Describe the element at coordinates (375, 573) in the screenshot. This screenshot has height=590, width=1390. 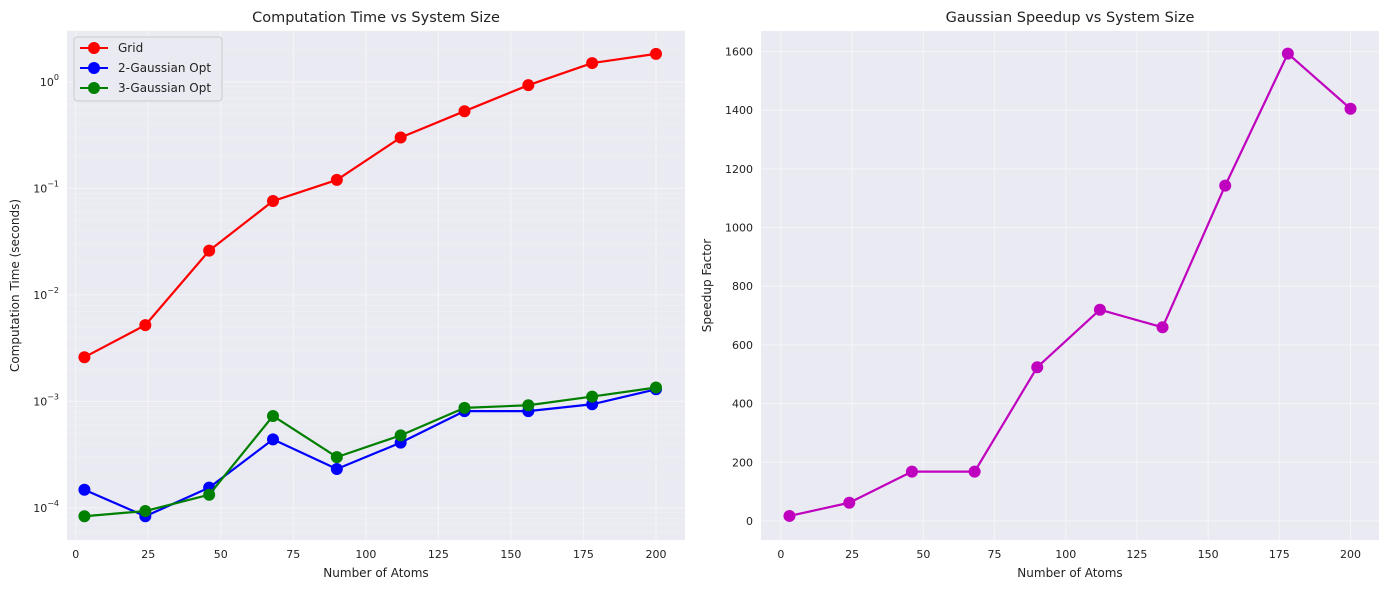
I see `time-chart-x-label: Number of Atoms` at that location.